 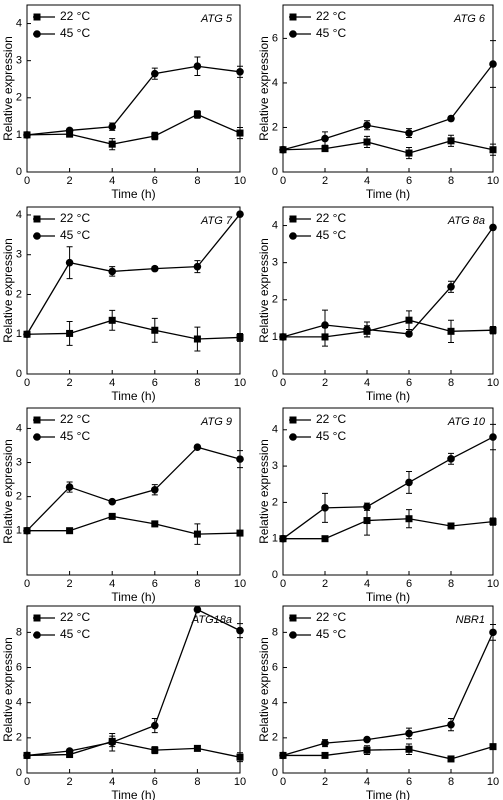 What do you see at coordinates (470, 620) in the screenshot?
I see `panel-title: NBR1` at bounding box center [470, 620].